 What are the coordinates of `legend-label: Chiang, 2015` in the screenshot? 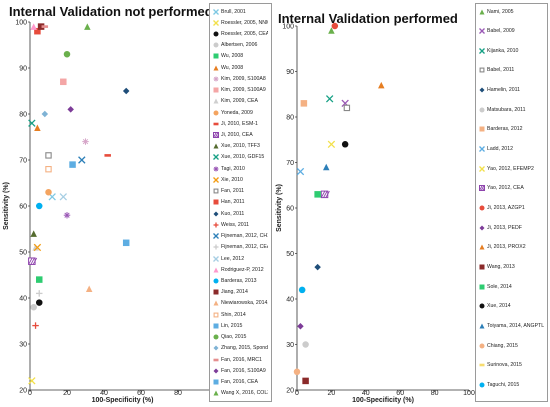 It's located at (502, 345).